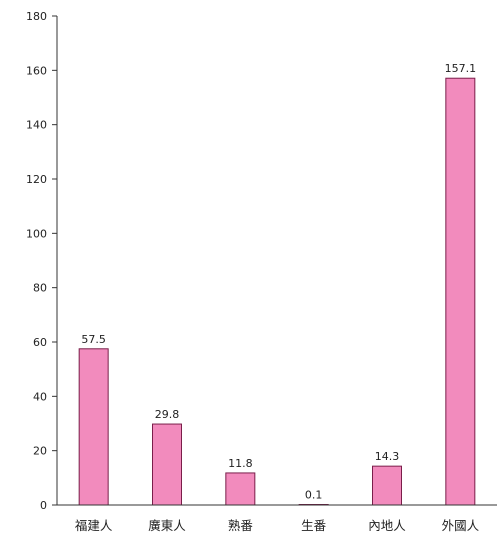  I want to click on data-label: 14.3, so click(387, 456).